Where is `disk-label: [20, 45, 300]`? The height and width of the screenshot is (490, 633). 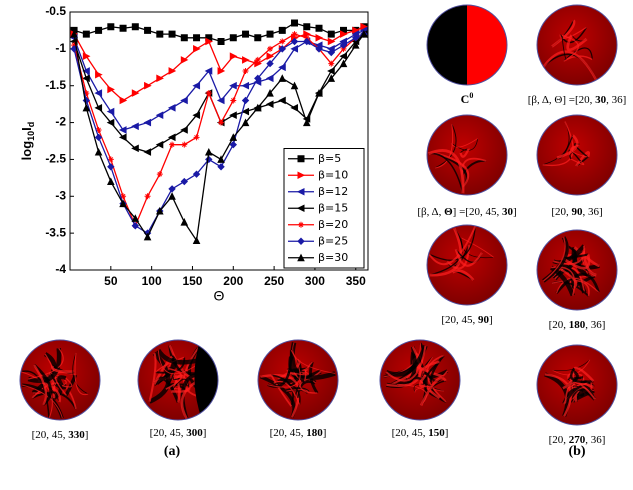
disk-label: [20, 45, 300] is located at coordinates (178, 433).